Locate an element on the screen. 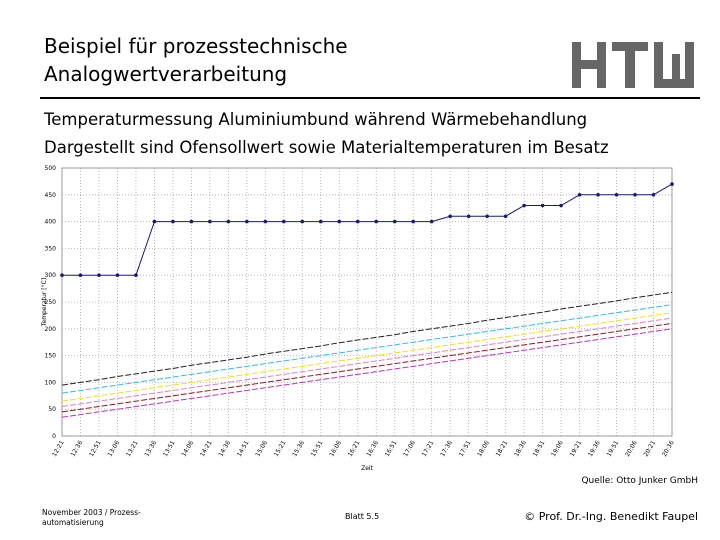  x-tick-label: 14:21 is located at coordinates (206, 448).